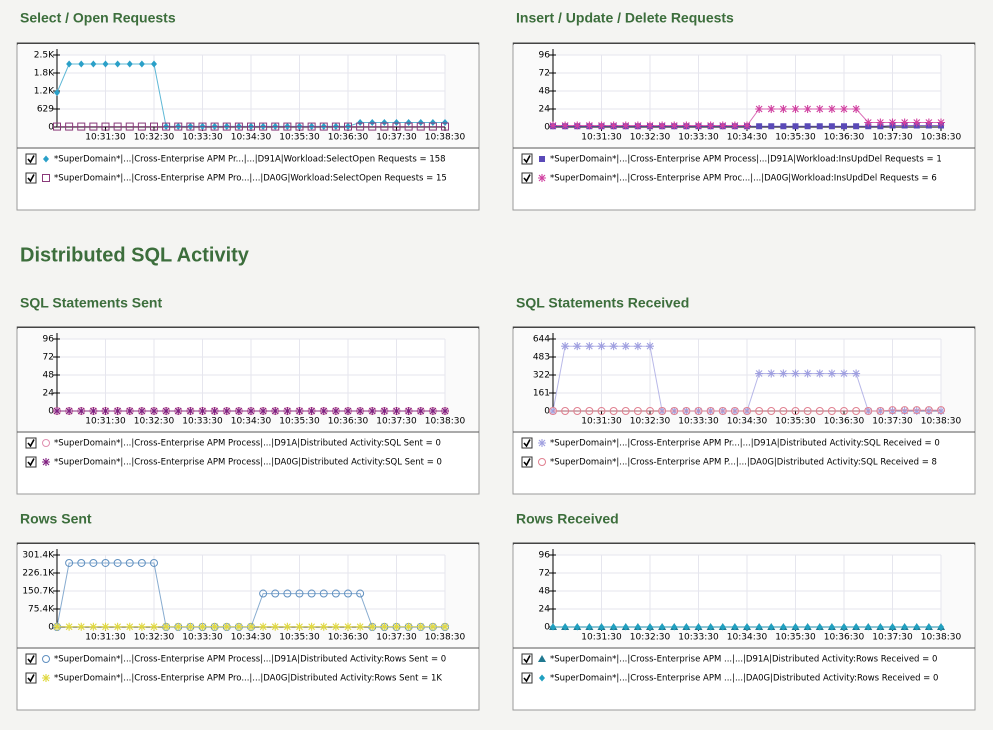 This screenshot has width=993, height=730. Describe the element at coordinates (38, 592) in the screenshot. I see `y-tick-label: 150.7K` at that location.